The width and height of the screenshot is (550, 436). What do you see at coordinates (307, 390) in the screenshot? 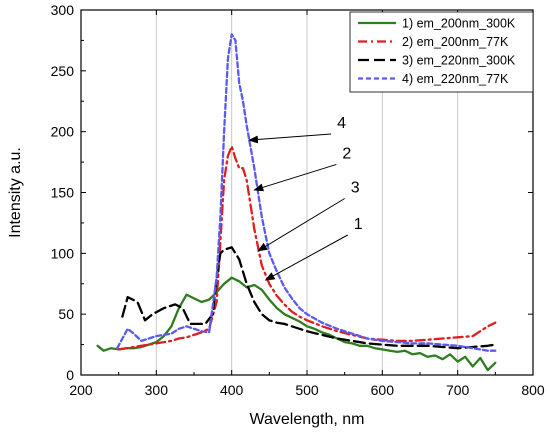
I see `x-tick-label: 500` at bounding box center [307, 390].